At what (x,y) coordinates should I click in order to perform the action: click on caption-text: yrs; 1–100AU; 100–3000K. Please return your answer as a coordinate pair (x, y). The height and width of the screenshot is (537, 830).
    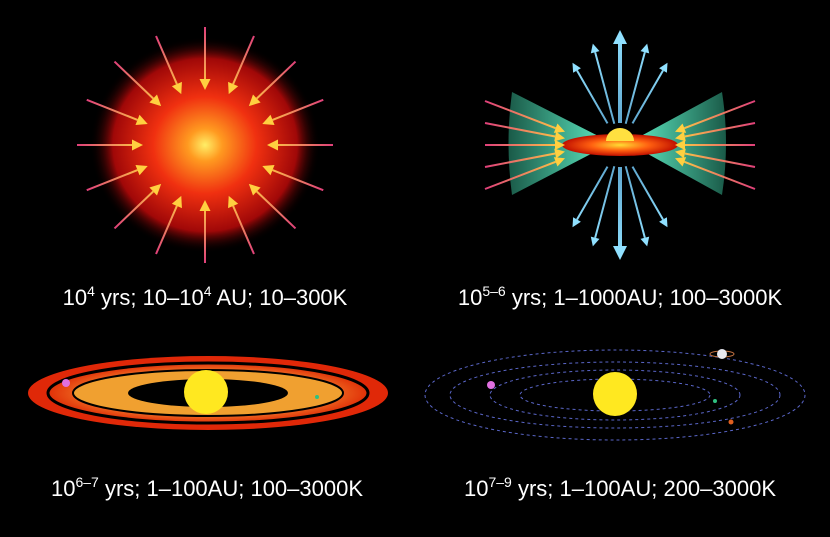
    Looking at the image, I should click on (231, 488).